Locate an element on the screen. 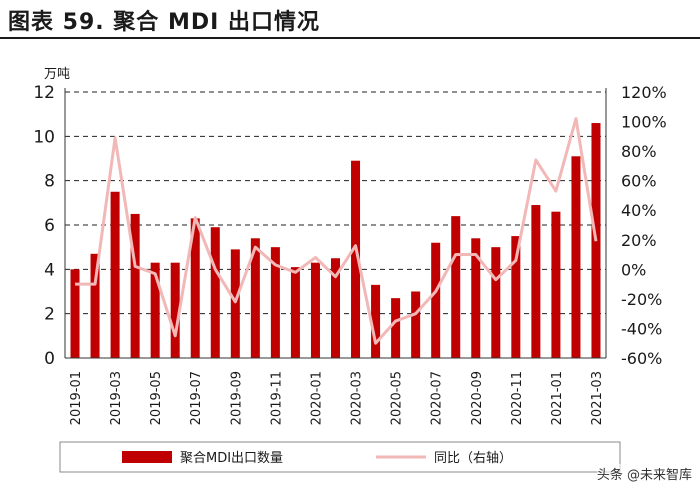 This screenshot has width=700, height=493. legend: 聚合MDI出口数量 同比（右轴） is located at coordinates (340, 457).